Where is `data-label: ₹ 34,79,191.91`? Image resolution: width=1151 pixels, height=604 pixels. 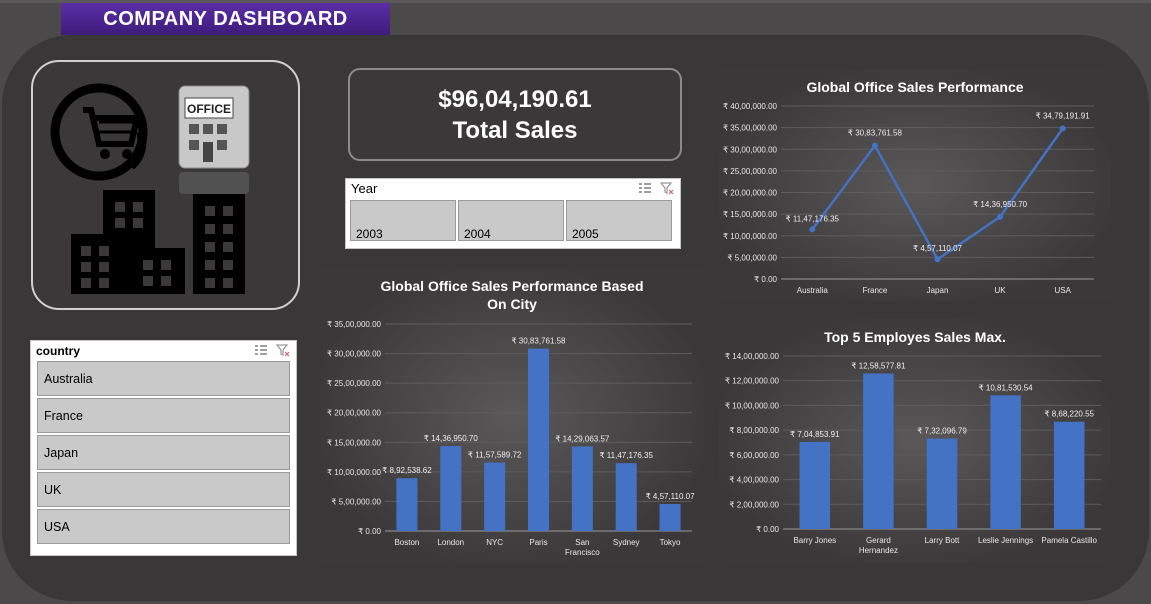 data-label: ₹ 34,79,191.91 is located at coordinates (1063, 116).